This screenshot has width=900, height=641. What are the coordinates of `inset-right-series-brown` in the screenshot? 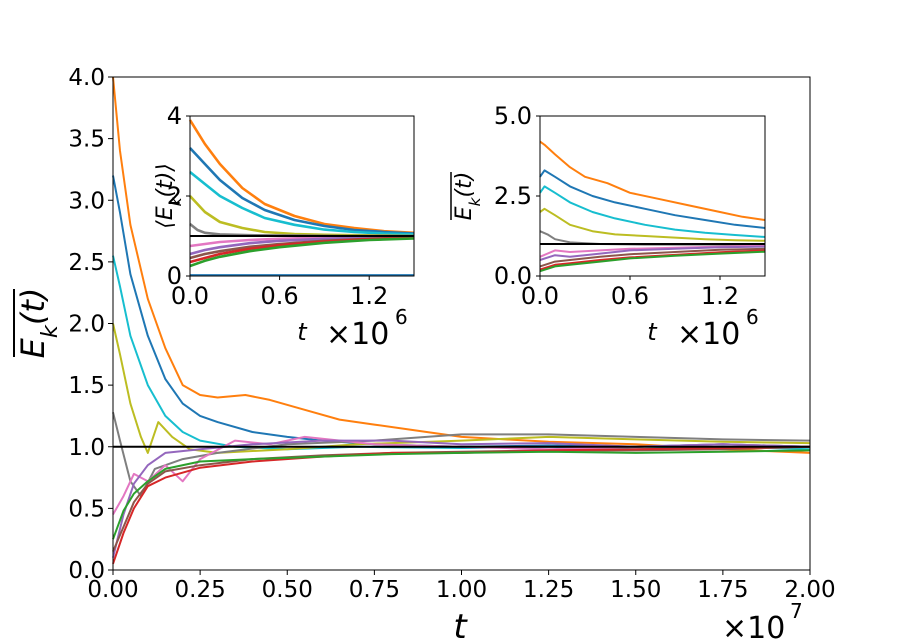 It's located at (652, 257).